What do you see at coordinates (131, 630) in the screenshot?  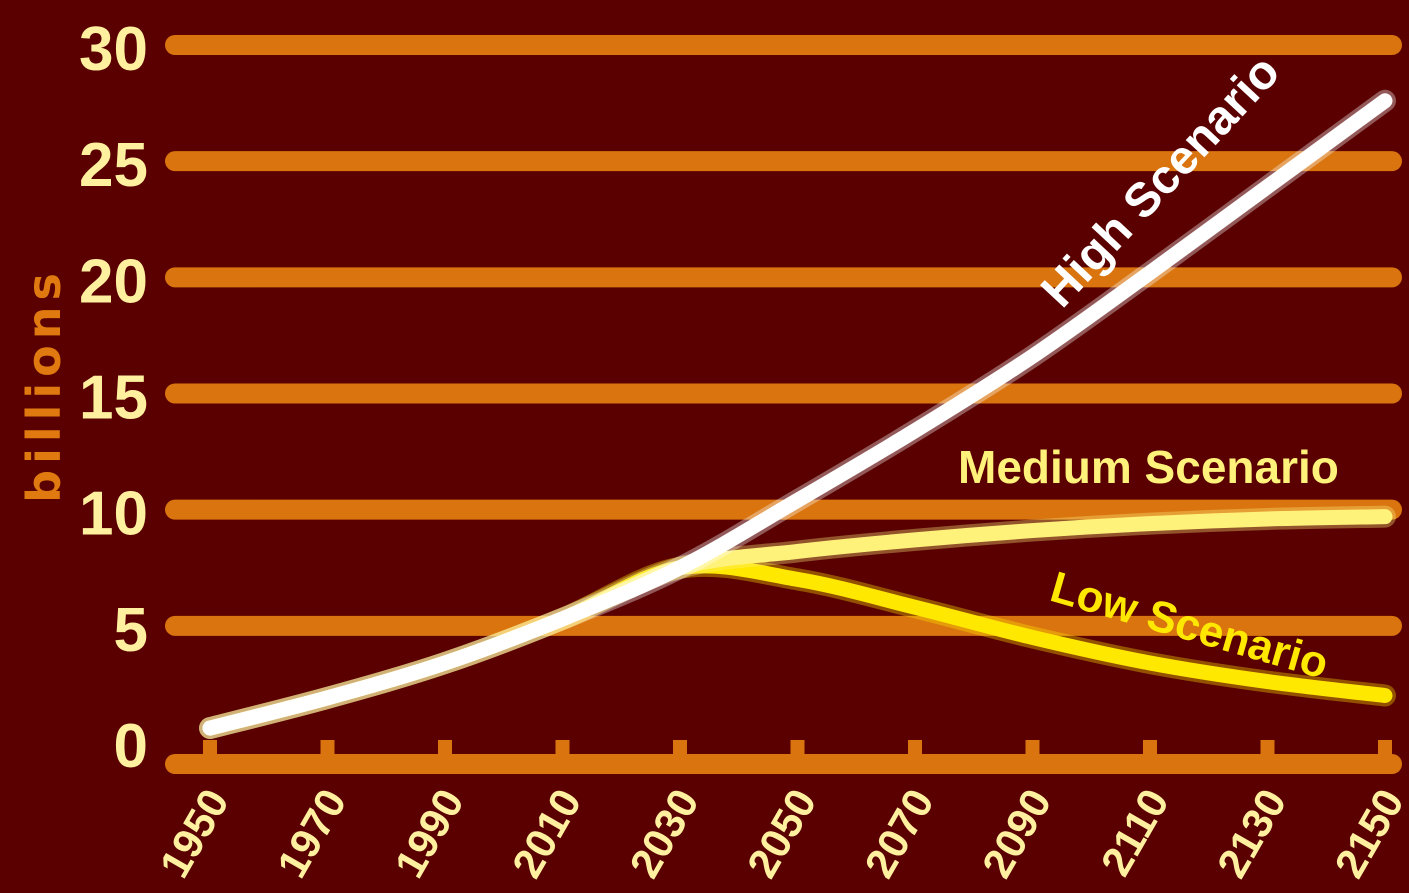 I see `y-tick-label: 5` at bounding box center [131, 630].